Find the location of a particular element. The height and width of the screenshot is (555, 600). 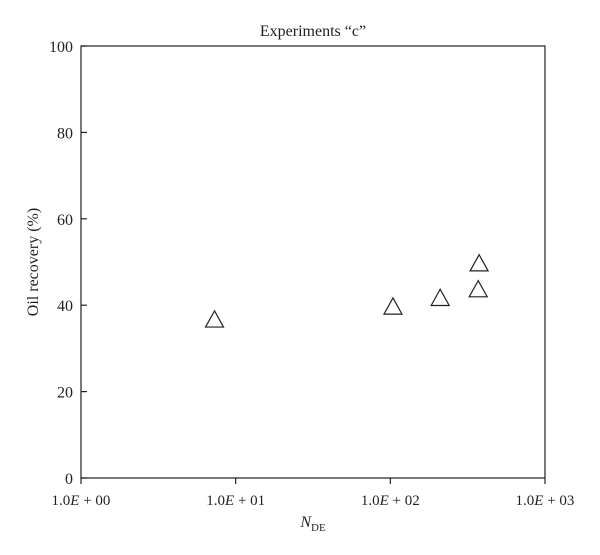

x-axis: 1.0E + 00 1.0E + 01 1.0E + 02 1.0E + 03 is located at coordinates (313, 493).